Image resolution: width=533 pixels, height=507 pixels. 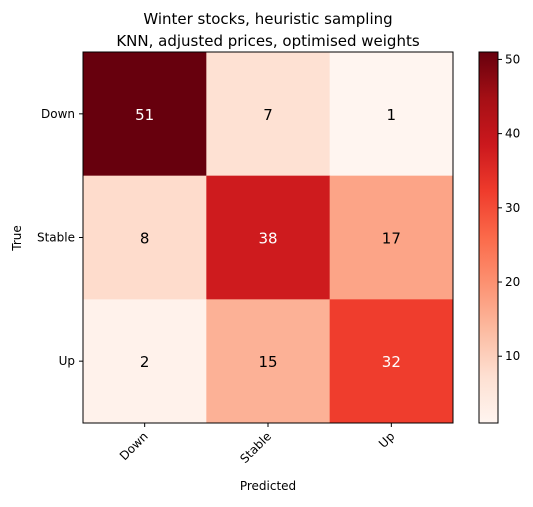 I want to click on cell-value-label: 8, so click(x=145, y=239).